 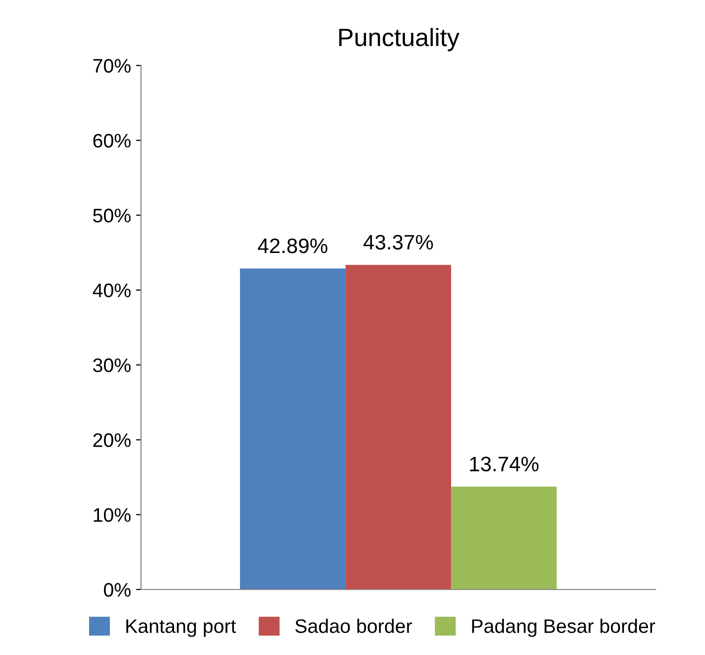 What do you see at coordinates (564, 627) in the screenshot?
I see `legend-label: Padang Besar border` at bounding box center [564, 627].